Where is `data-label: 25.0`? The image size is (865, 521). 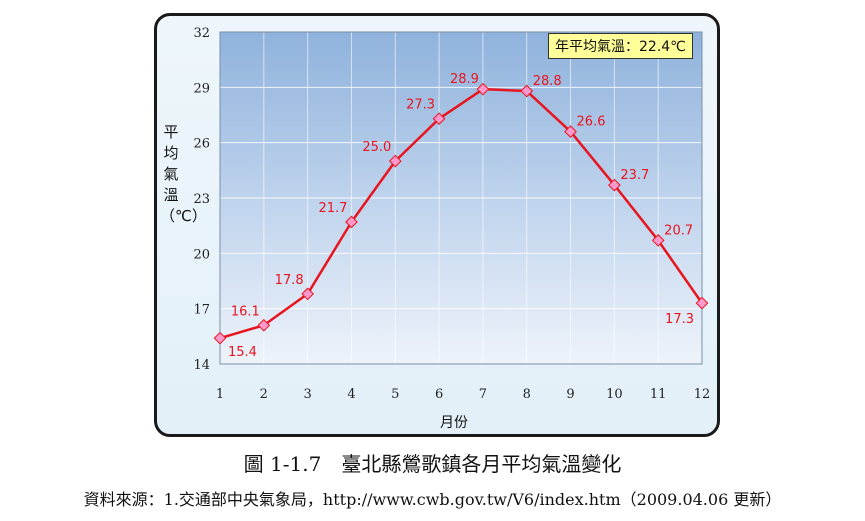
data-label: 25.0 is located at coordinates (376, 147).